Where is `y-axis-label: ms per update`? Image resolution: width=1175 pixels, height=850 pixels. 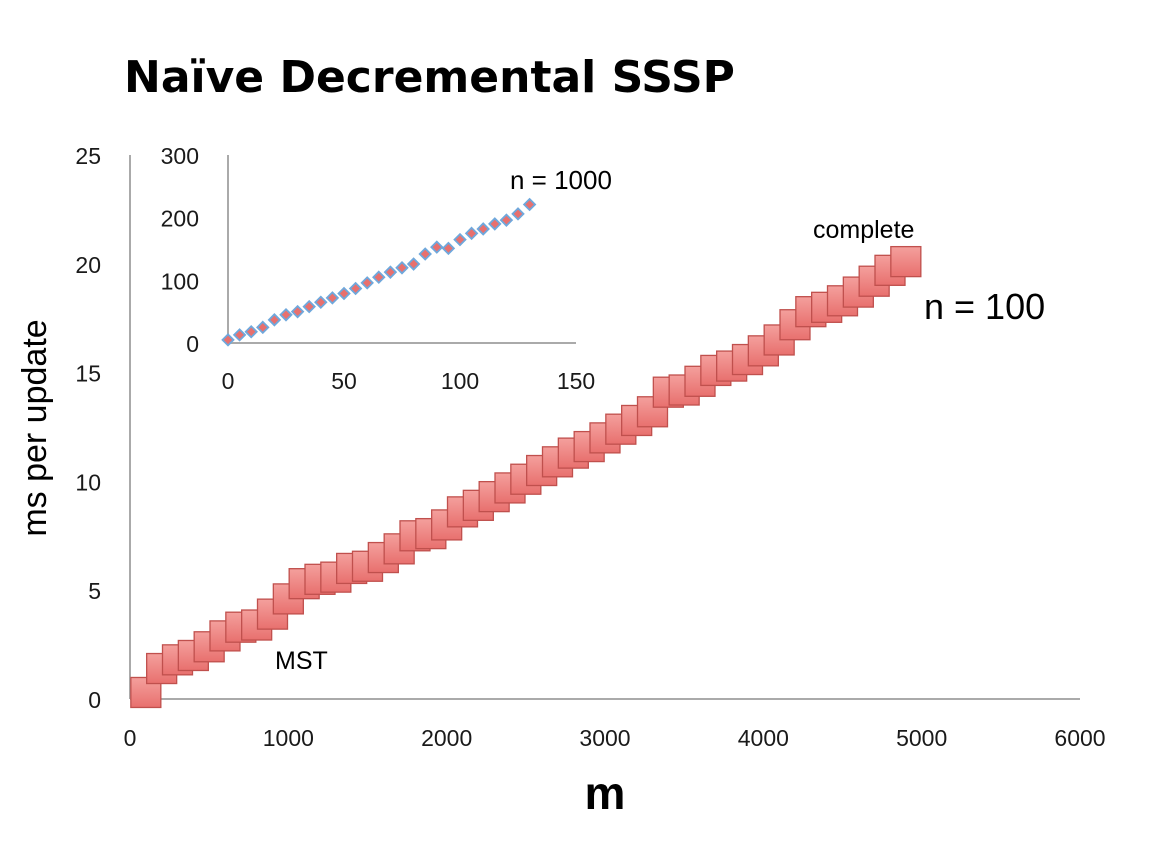 y-axis-label: ms per update is located at coordinates (35, 427).